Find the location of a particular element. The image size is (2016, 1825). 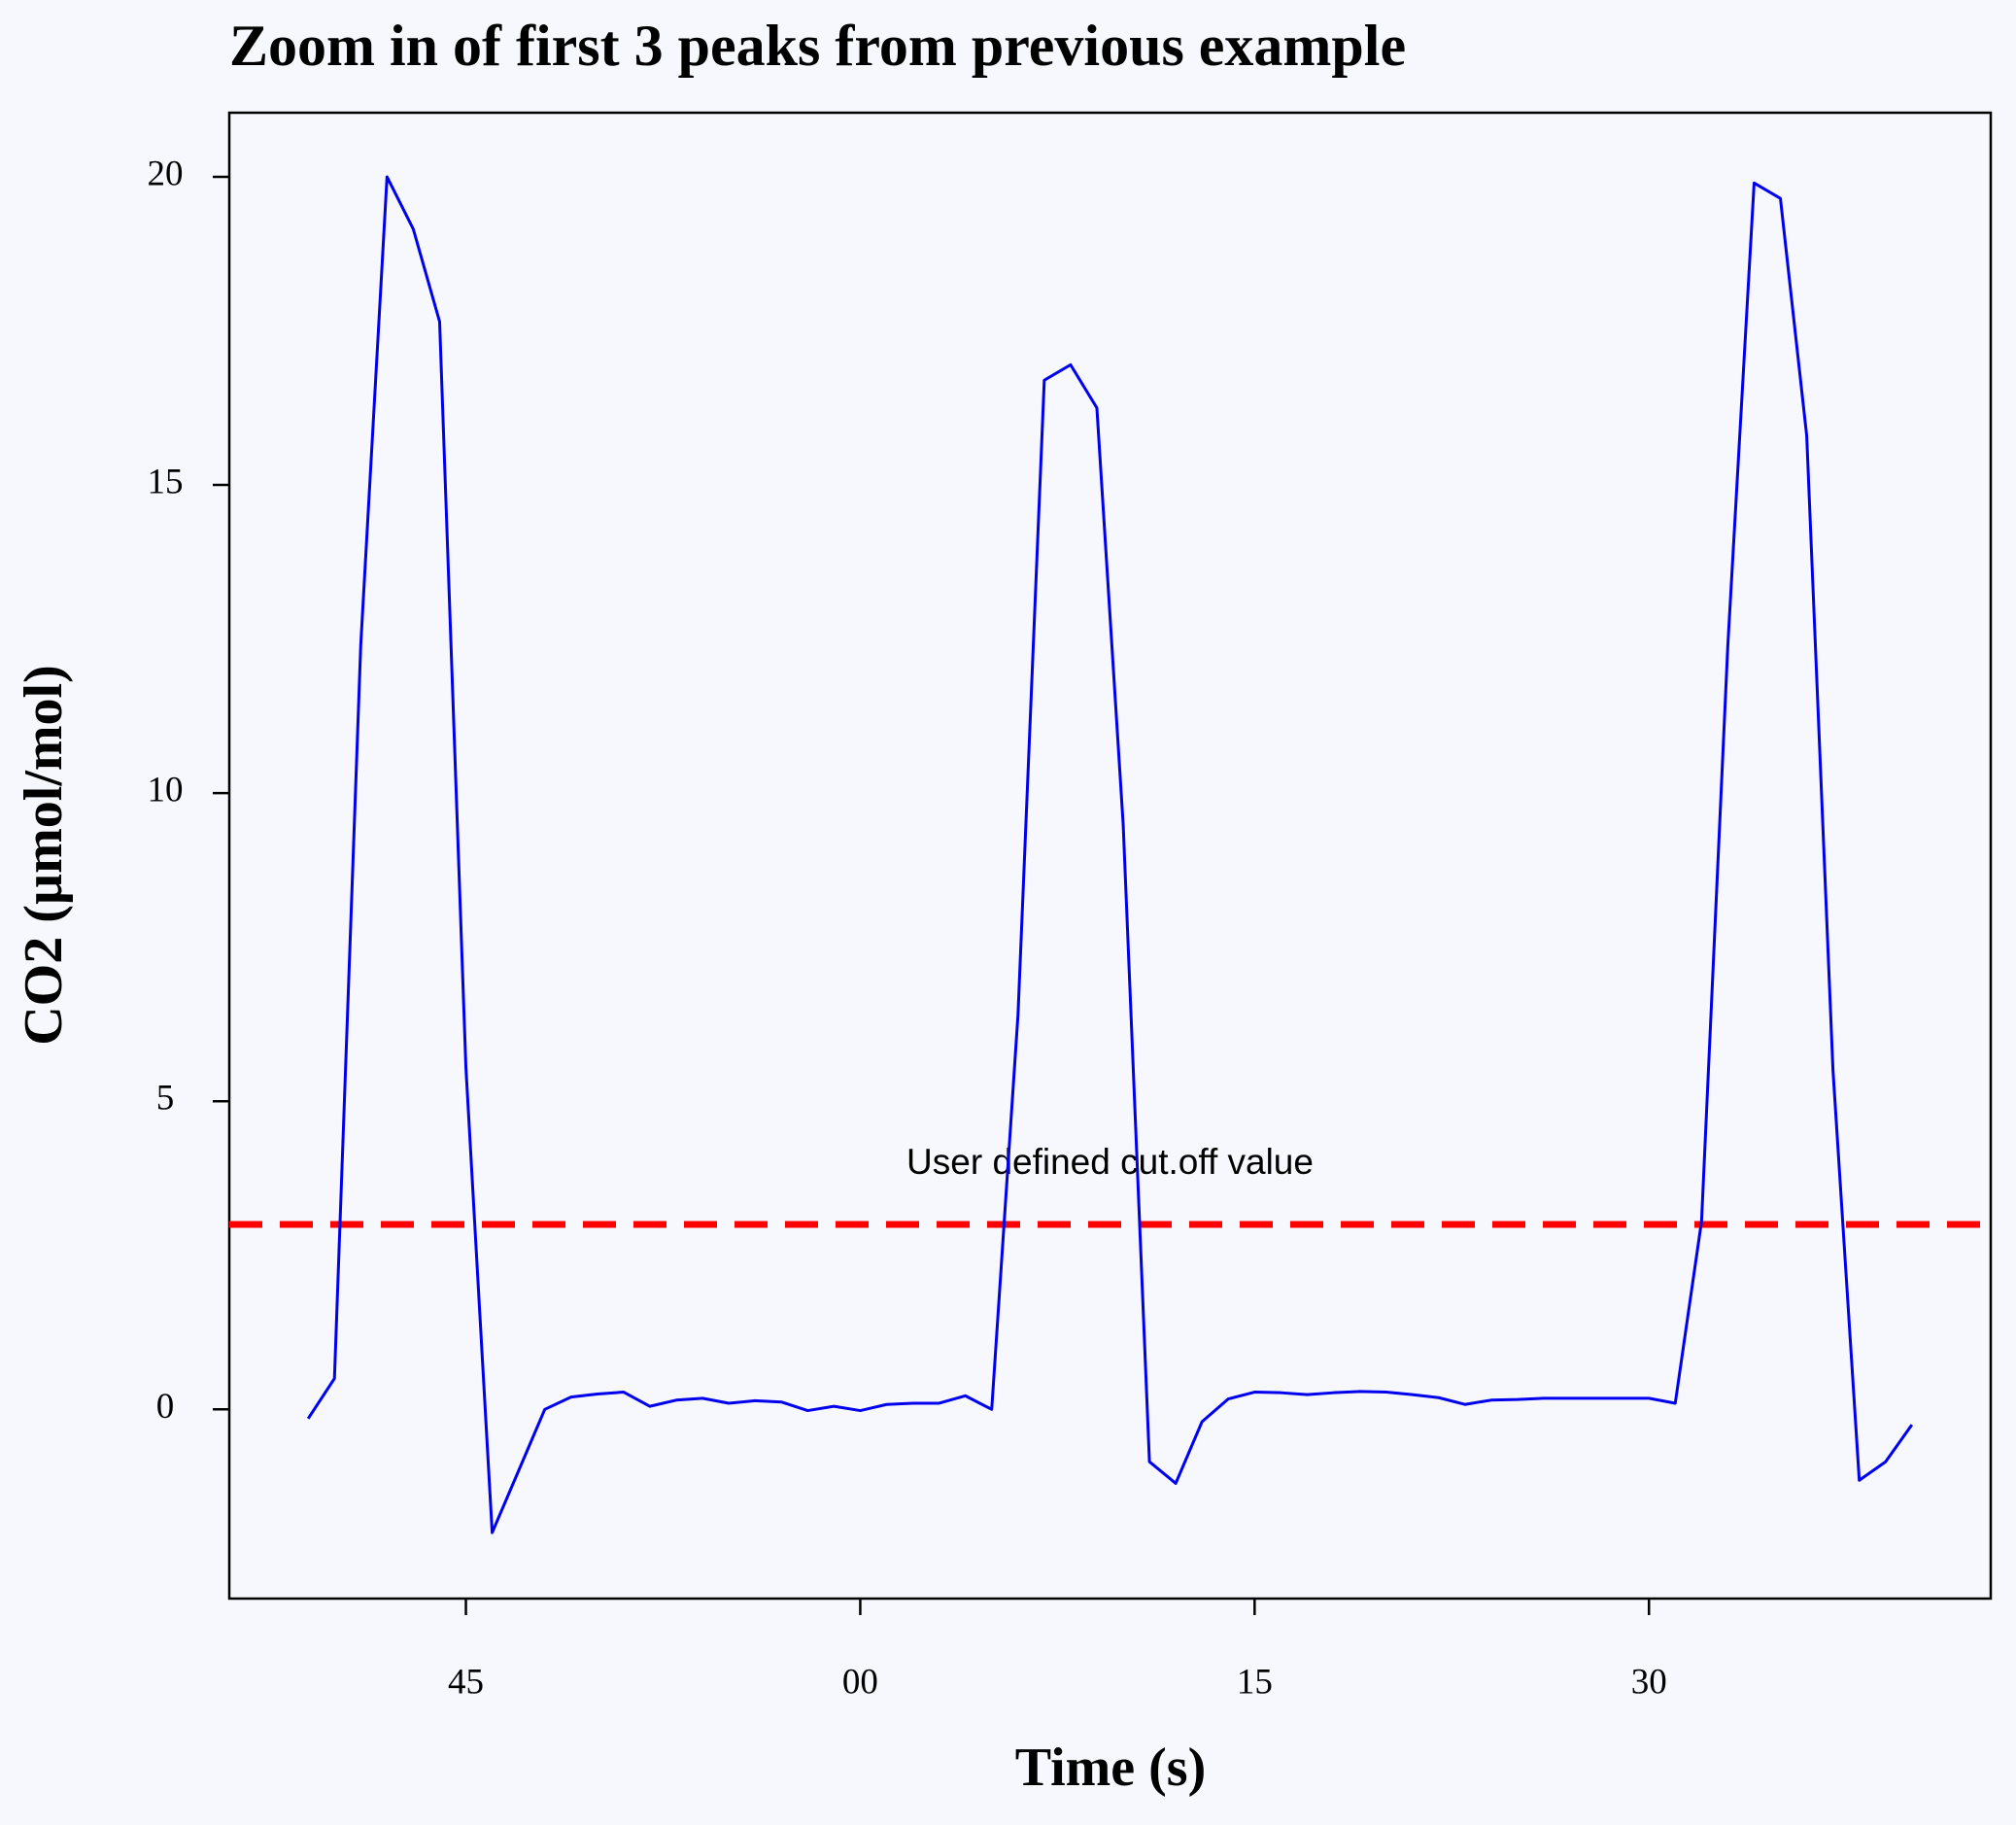

y-tick-label: 20 is located at coordinates (166, 173).